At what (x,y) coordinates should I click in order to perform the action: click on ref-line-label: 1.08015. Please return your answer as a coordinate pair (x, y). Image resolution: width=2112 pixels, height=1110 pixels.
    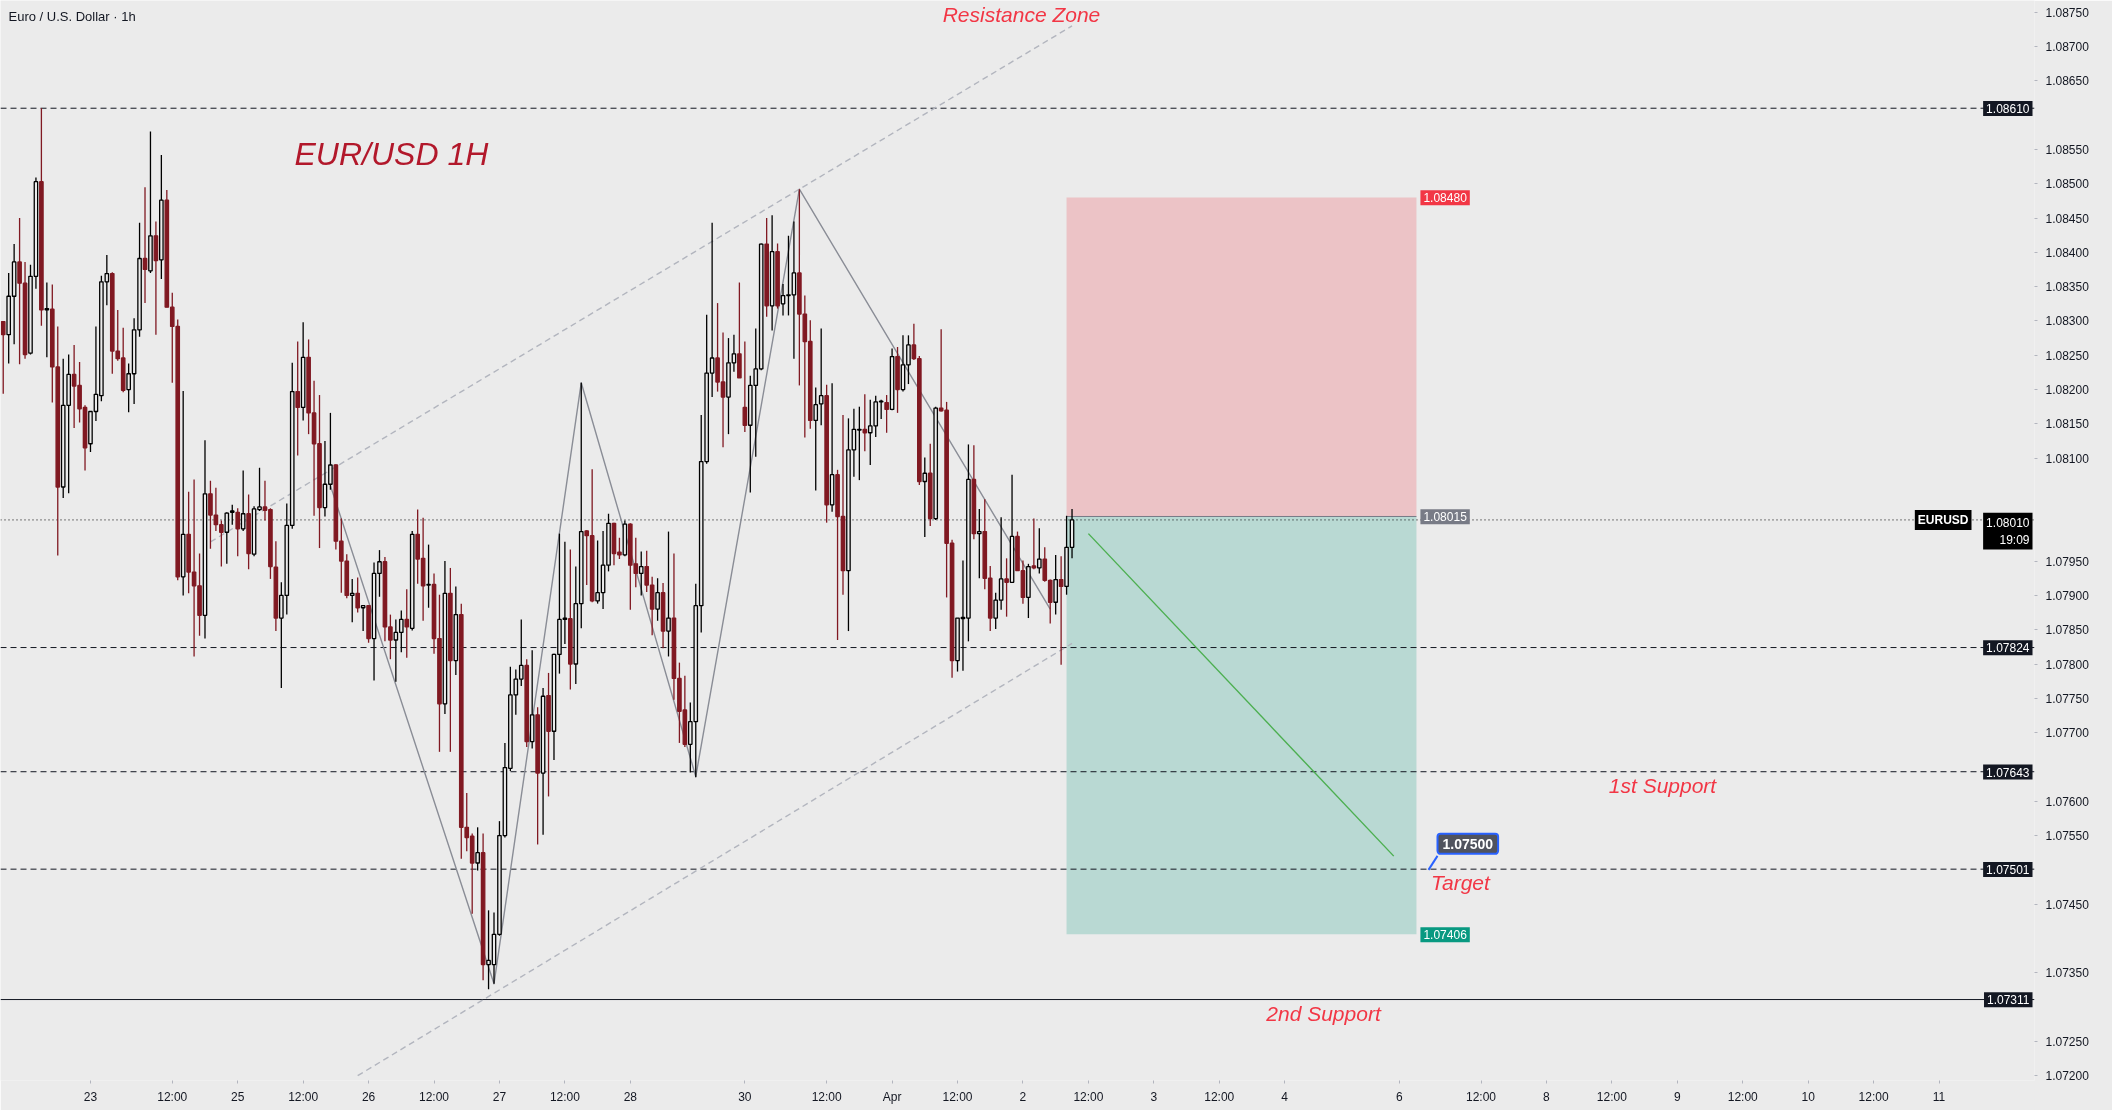
    Looking at the image, I should click on (1445, 517).